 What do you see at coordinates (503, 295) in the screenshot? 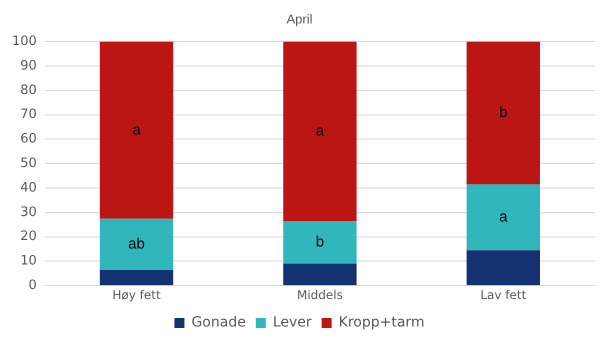
I see `x-tick-label: Lav fett` at bounding box center [503, 295].